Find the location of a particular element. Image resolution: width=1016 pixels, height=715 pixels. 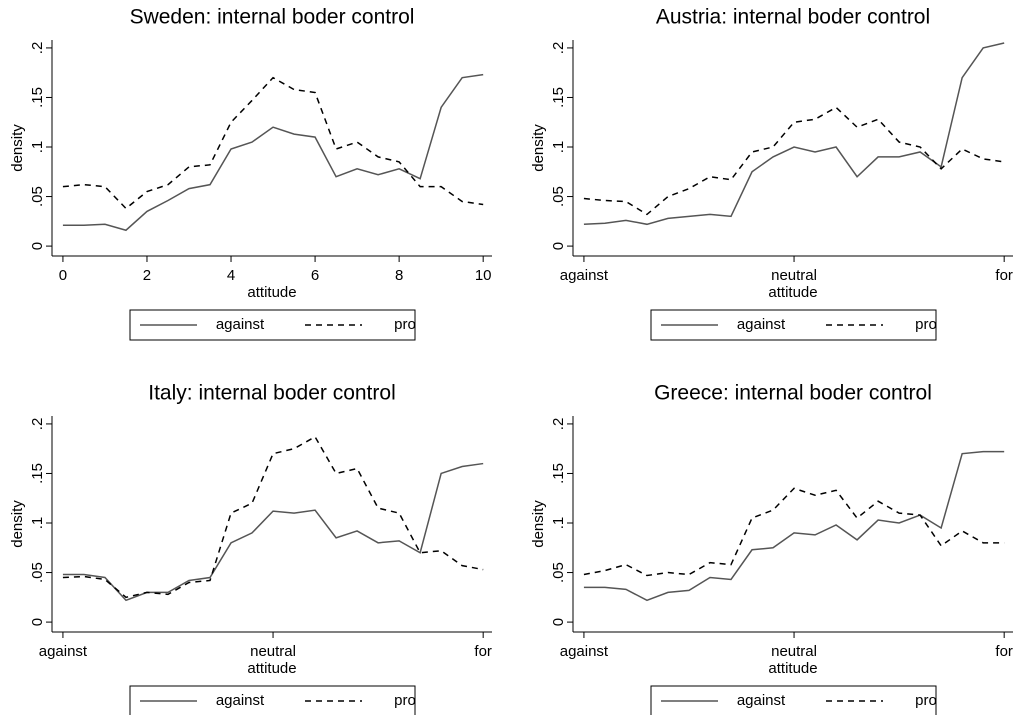

chart-title: Sweden: internal boder control is located at coordinates (272, 17).